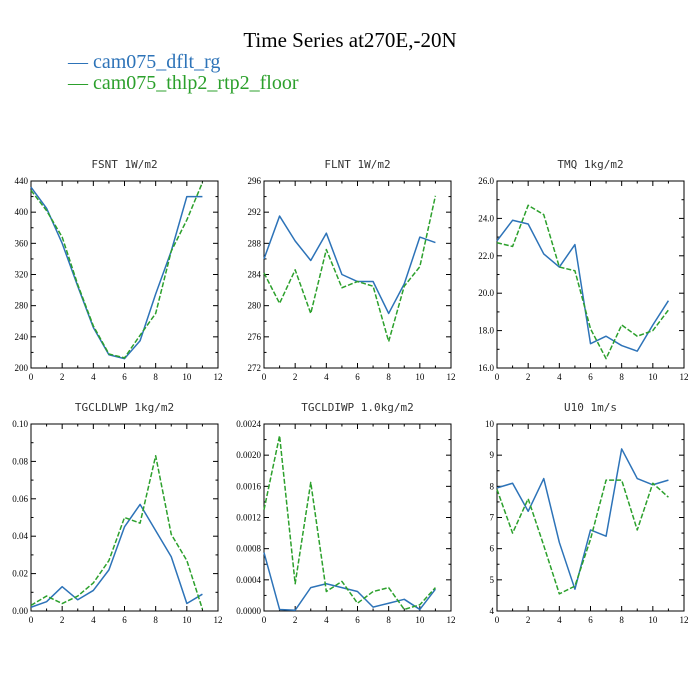  I want to click on chart-title-5: U10 1m/s, so click(590, 407).